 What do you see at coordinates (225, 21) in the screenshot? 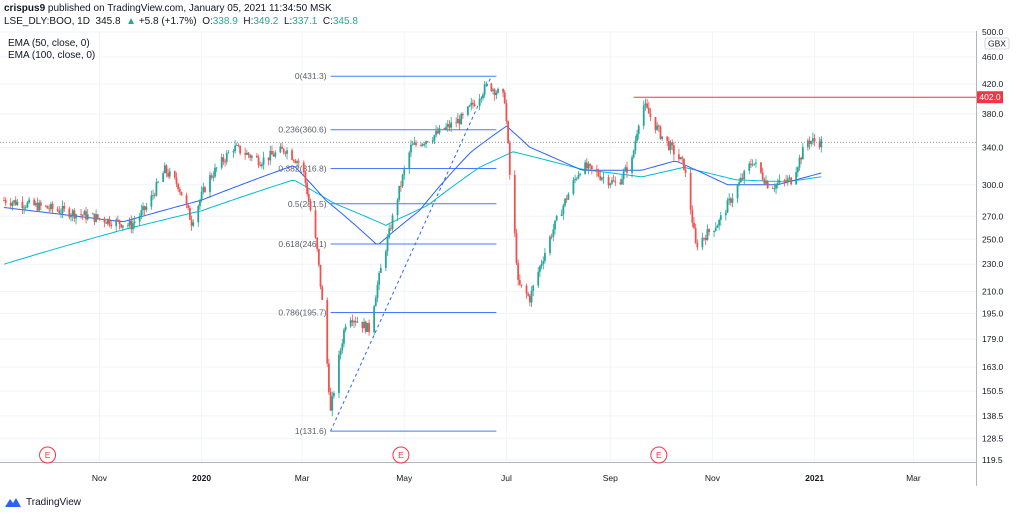
I see `open-value: 338.9` at bounding box center [225, 21].